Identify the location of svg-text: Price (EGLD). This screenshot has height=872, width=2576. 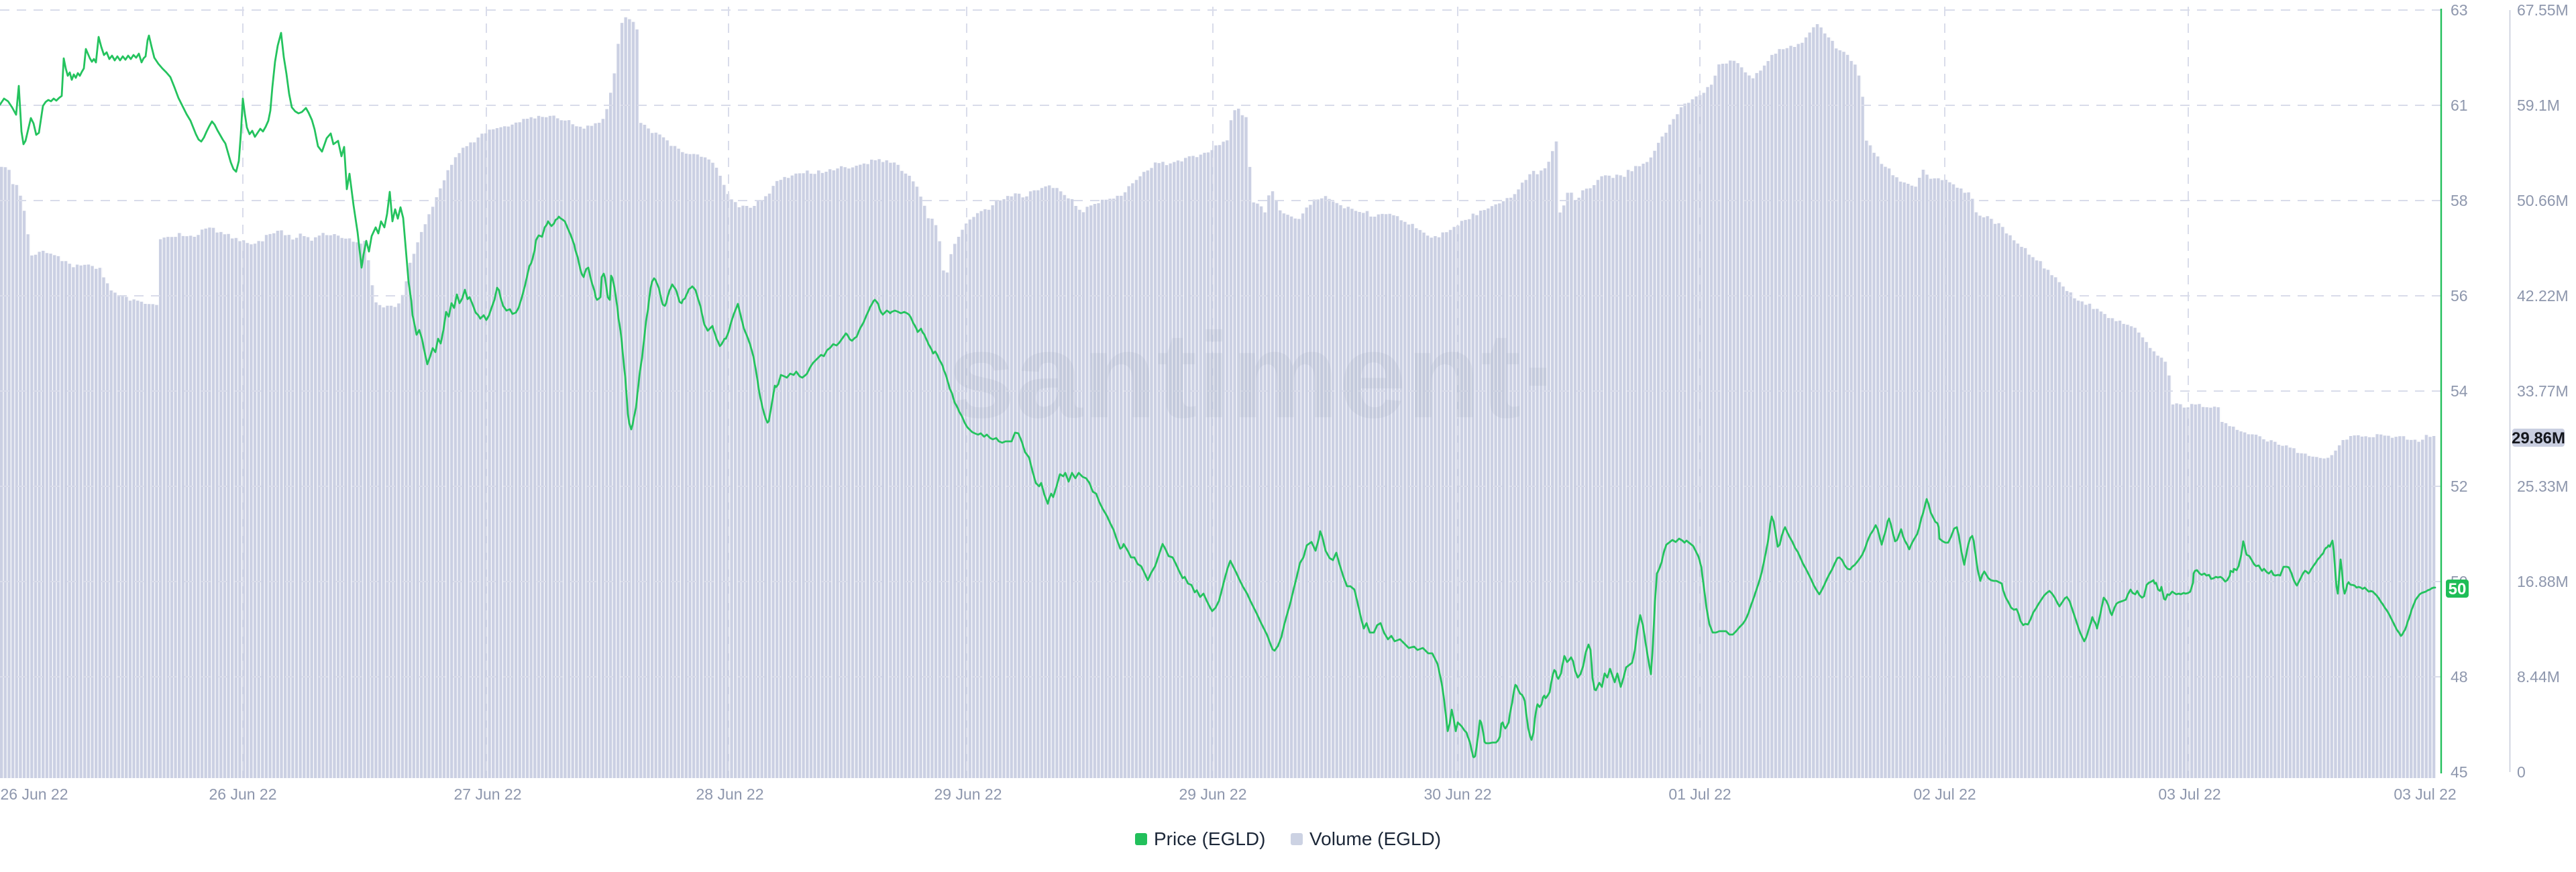
(1209, 839).